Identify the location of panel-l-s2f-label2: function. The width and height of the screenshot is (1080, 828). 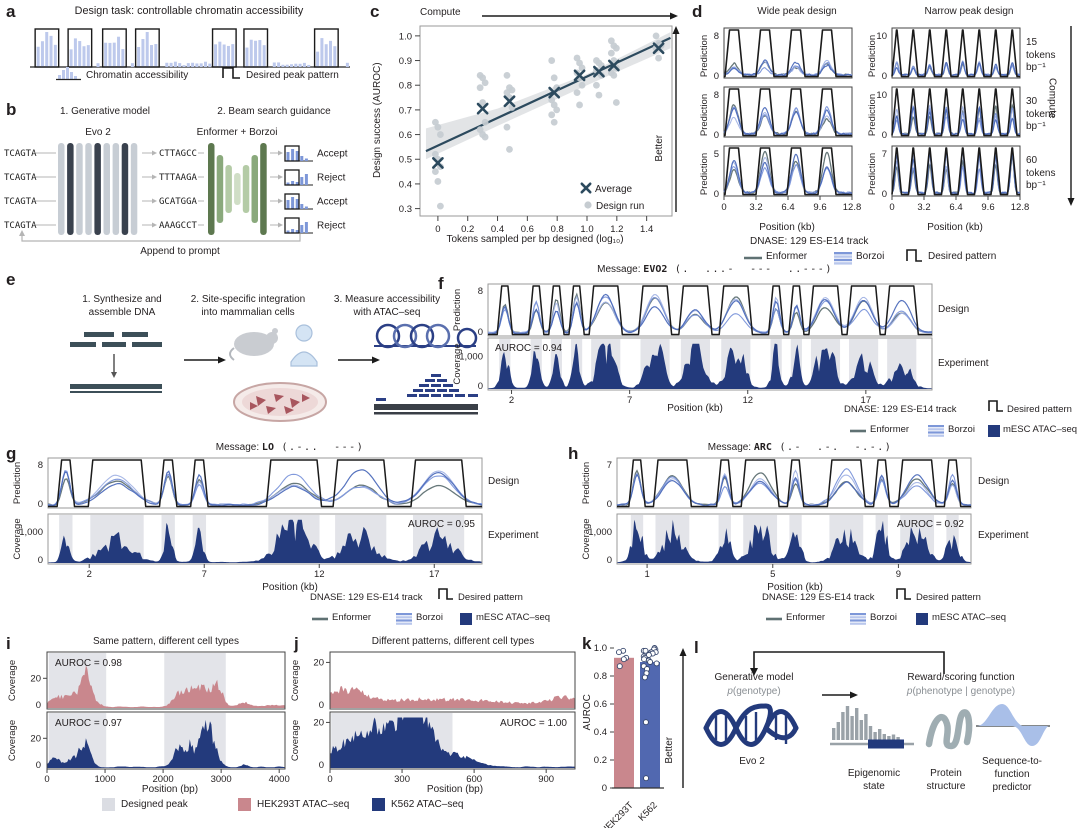
(1012, 774).